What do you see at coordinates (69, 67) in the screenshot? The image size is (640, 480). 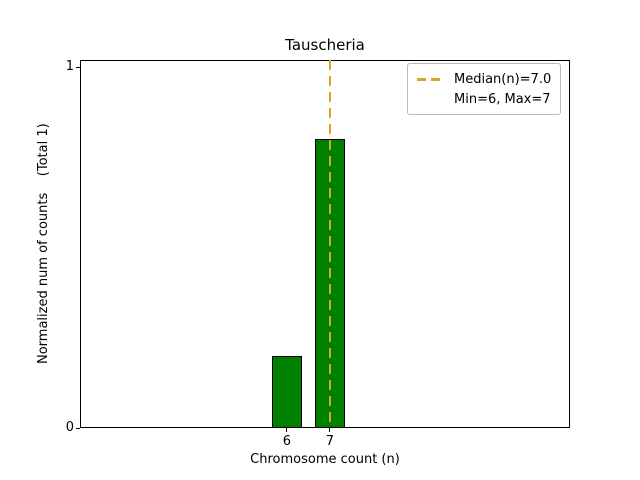 I see `y-tick-label-1: 1` at bounding box center [69, 67].